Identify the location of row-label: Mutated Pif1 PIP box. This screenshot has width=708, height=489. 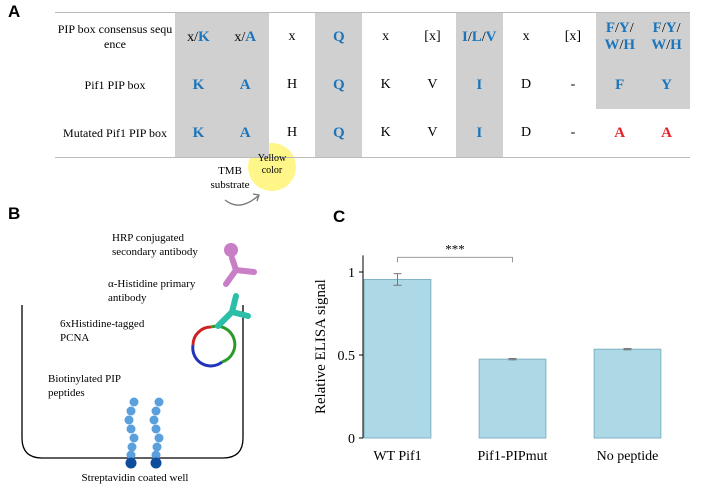
(115, 133).